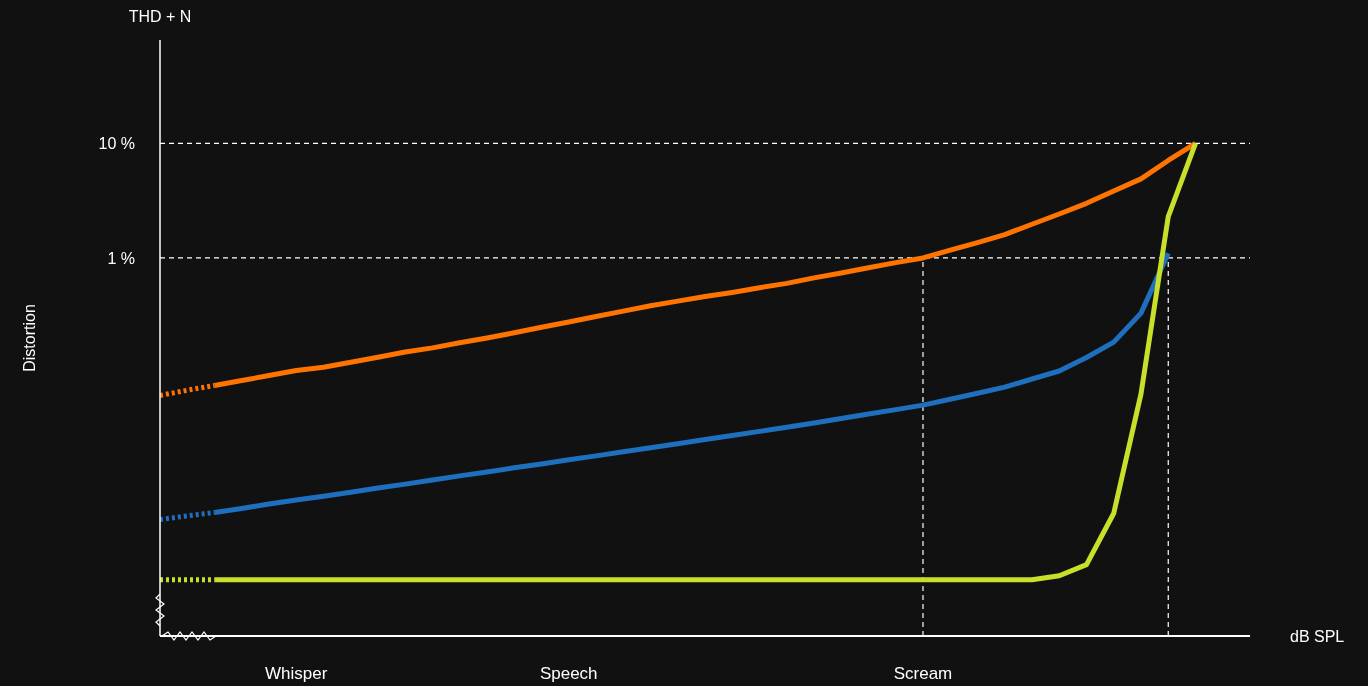 The height and width of the screenshot is (686, 1368). Describe the element at coordinates (29, 338) in the screenshot. I see `y-axis-title: Distortion` at that location.